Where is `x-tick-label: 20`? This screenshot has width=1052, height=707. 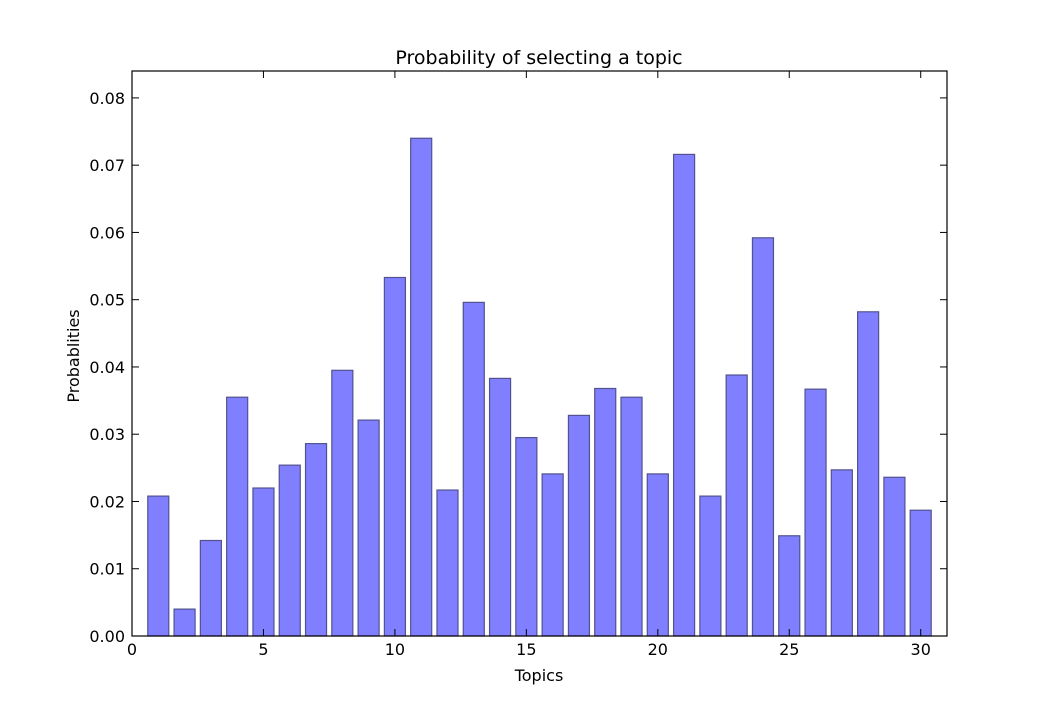 x-tick-label: 20 is located at coordinates (658, 649).